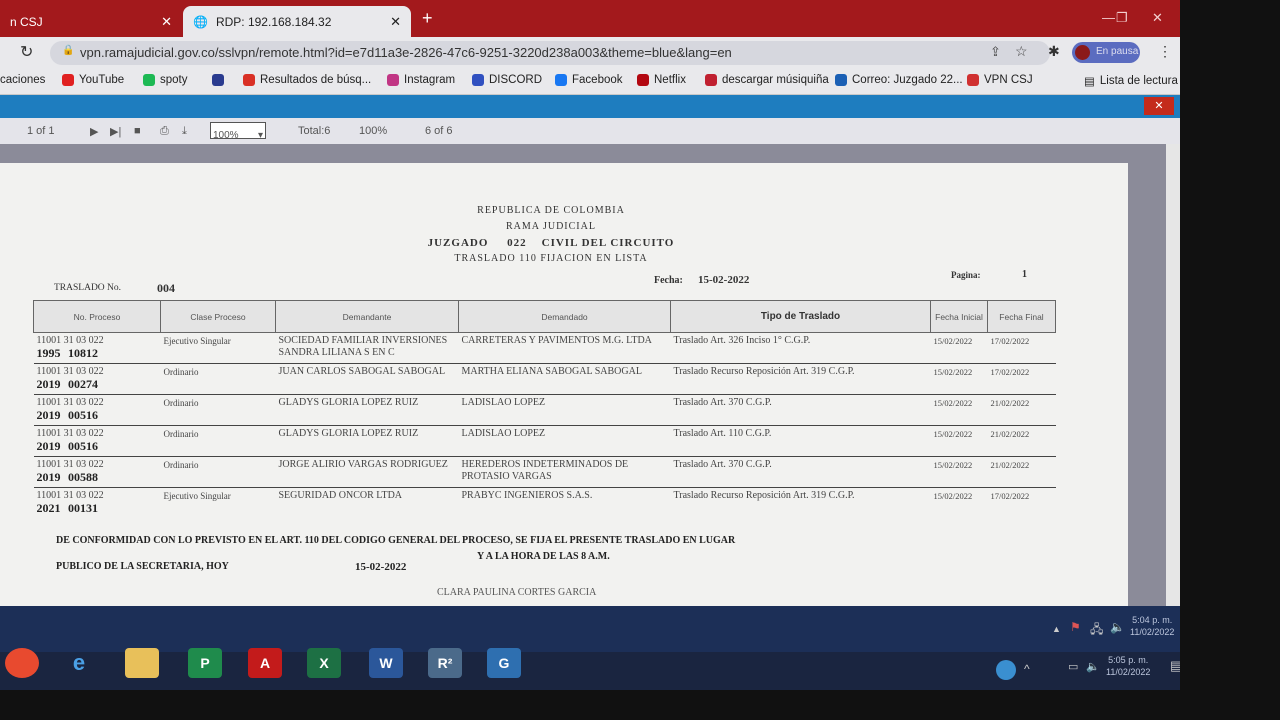 The width and height of the screenshot is (1280, 720). What do you see at coordinates (551, 226) in the screenshot?
I see `header-rama: RAMA JUDICIAL` at bounding box center [551, 226].